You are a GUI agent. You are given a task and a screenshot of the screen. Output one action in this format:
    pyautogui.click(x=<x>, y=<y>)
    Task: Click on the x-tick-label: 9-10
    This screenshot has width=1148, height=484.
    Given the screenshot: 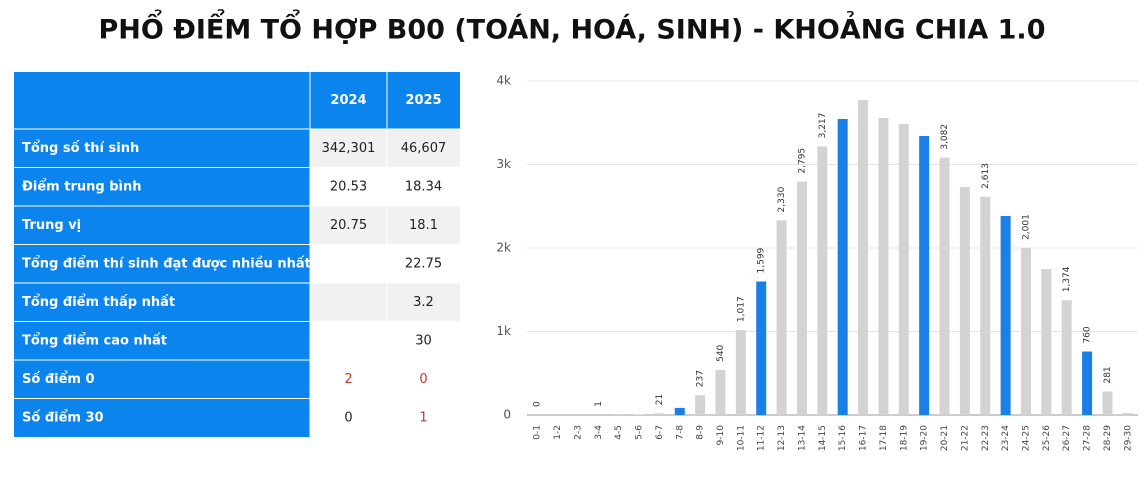 What is the action you would take?
    pyautogui.click(x=721, y=435)
    